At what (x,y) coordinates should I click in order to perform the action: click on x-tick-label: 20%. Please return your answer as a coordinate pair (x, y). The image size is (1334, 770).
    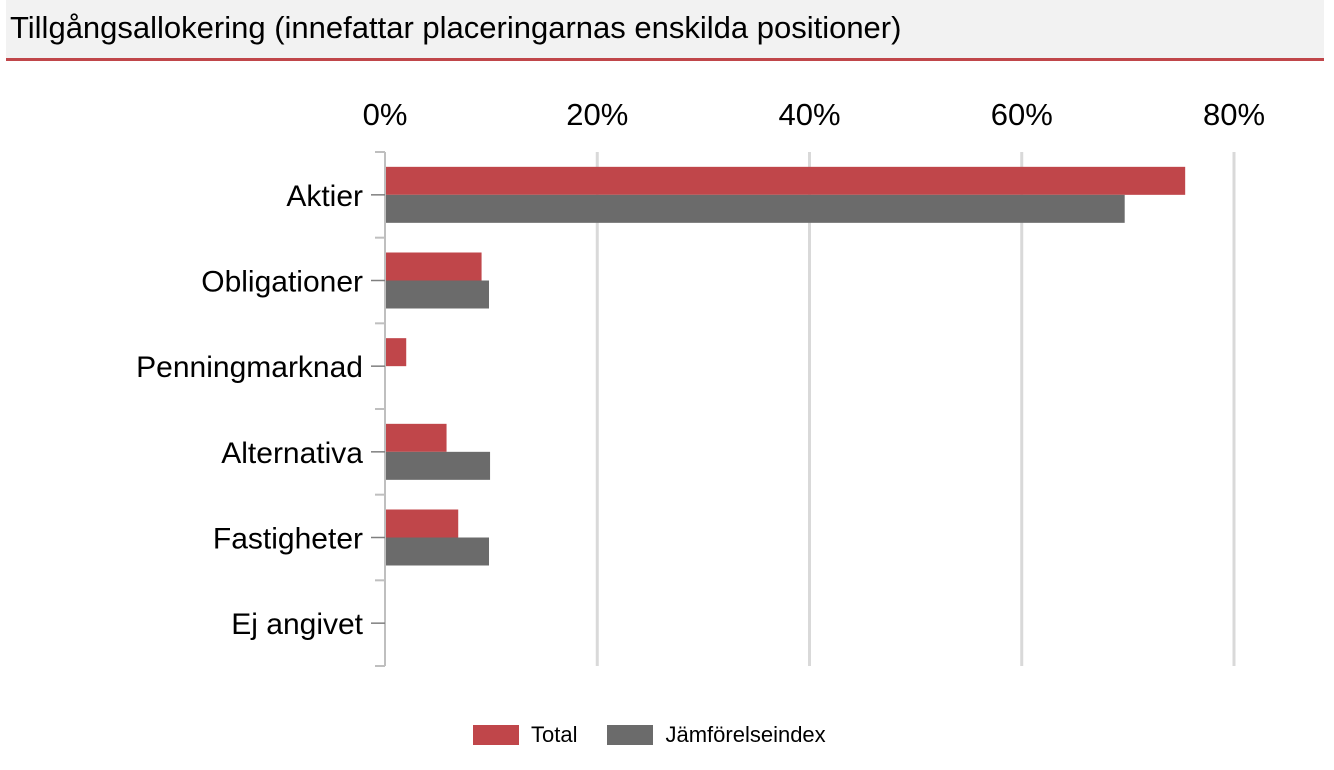
    Looking at the image, I should click on (597, 114).